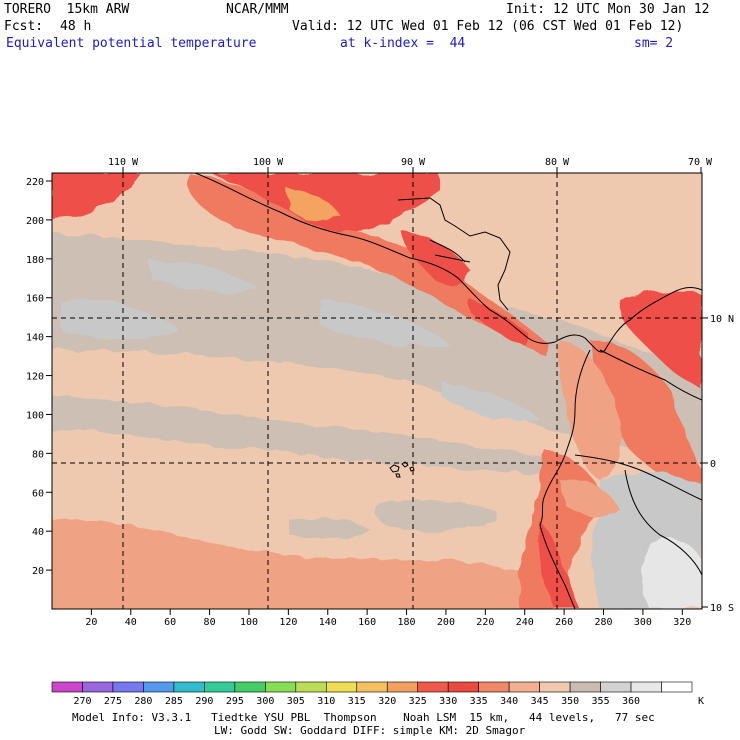 This screenshot has height=740, width=740. I want to click on caribbean-coast-central-america, so click(454, 254).